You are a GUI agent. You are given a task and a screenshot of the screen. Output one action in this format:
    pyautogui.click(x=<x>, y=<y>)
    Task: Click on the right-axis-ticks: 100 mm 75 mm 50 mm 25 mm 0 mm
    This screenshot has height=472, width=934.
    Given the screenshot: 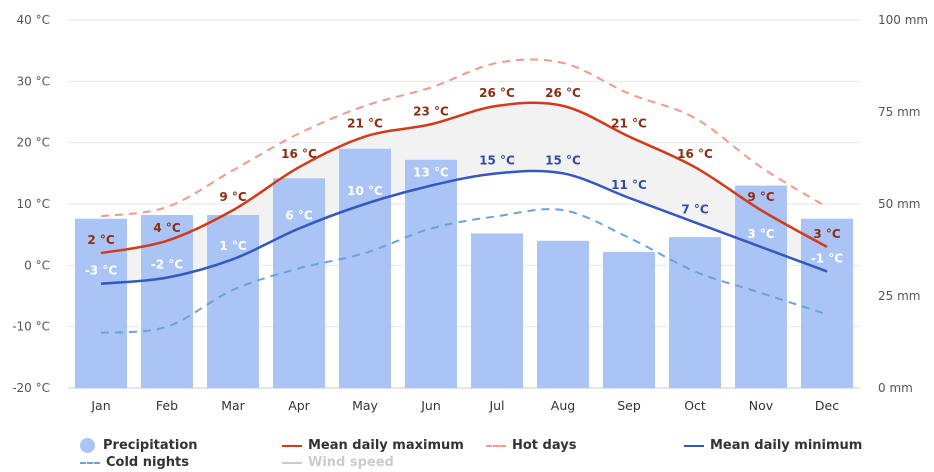 What is the action you would take?
    pyautogui.click(x=903, y=204)
    